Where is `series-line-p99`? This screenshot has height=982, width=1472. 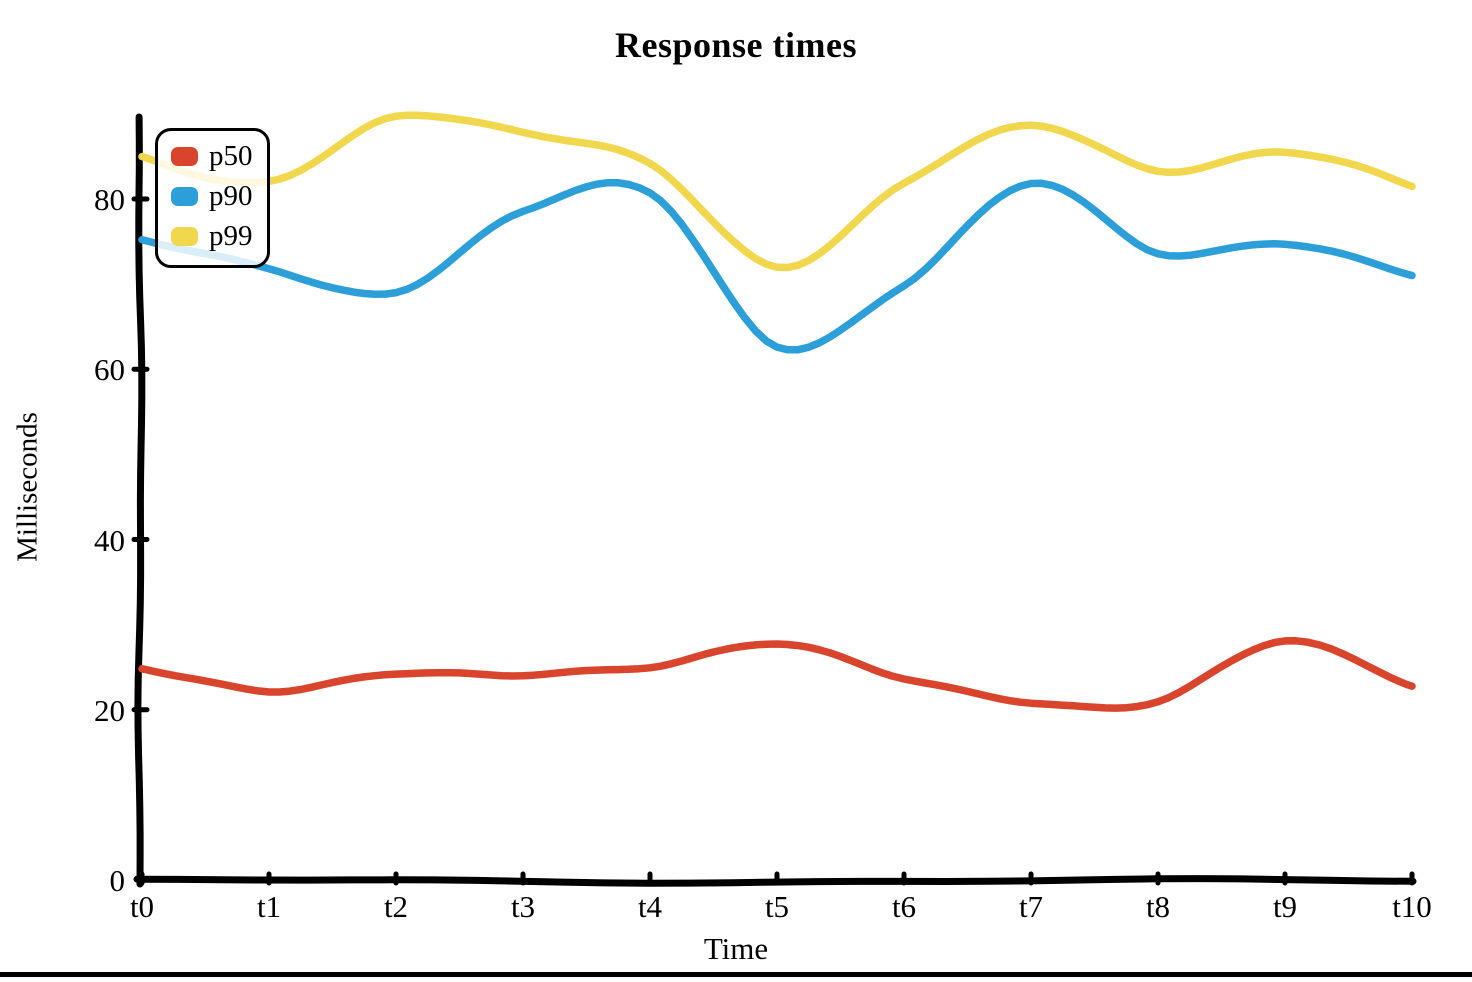
series-line-p99 is located at coordinates (777, 191).